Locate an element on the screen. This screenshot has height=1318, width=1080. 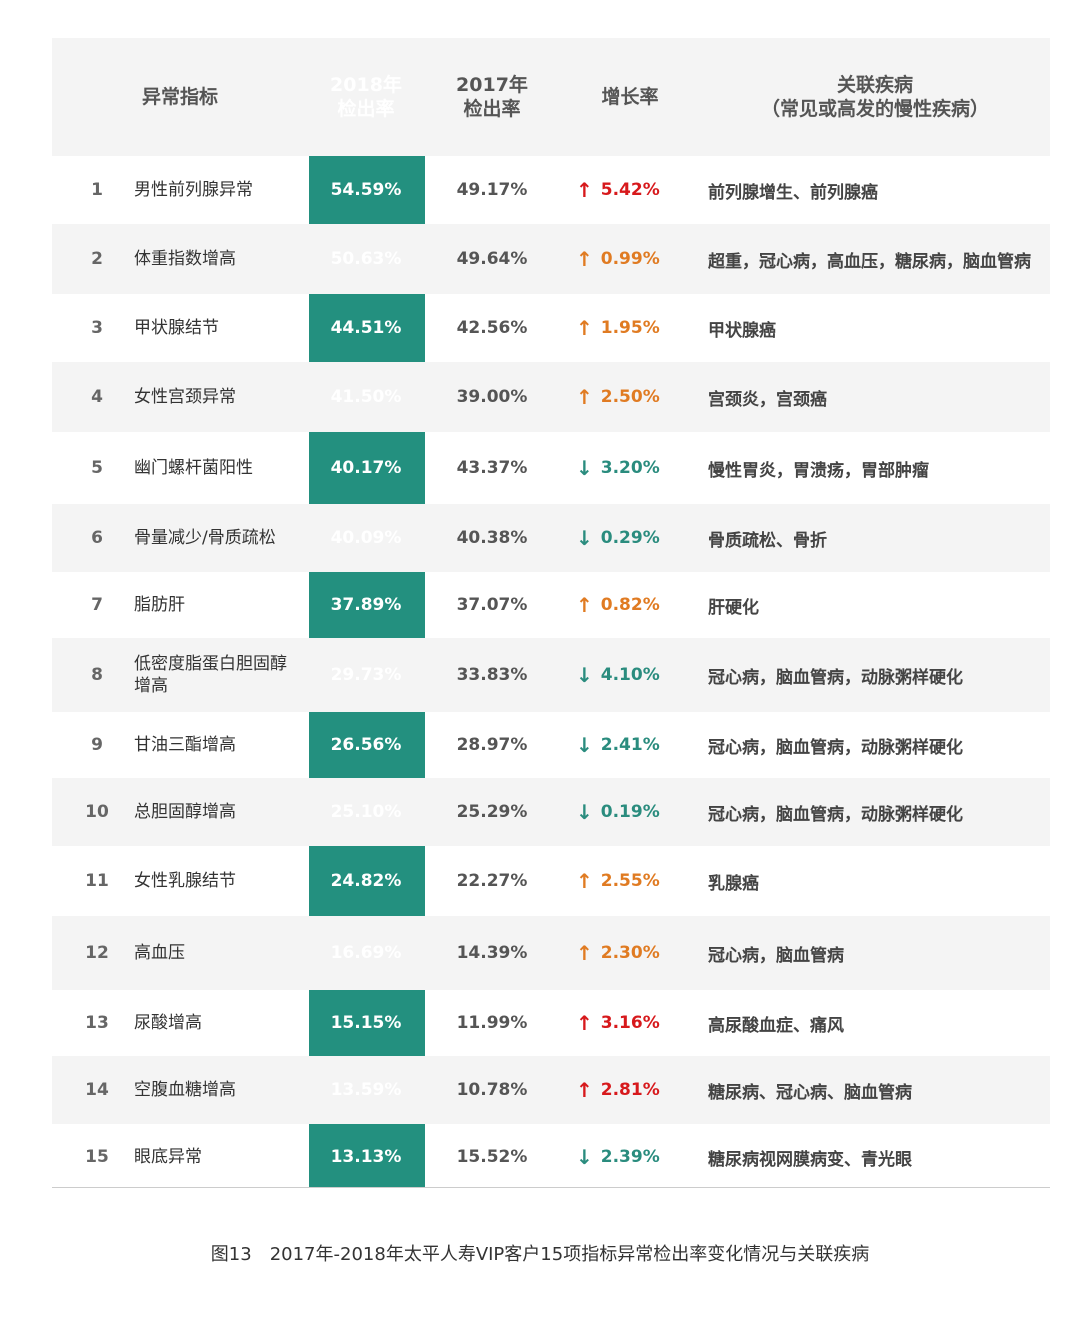
table-row: 7 脂肪肝 37.89% 37.07% ↑ 0.82% 肝硬化 is located at coordinates (551, 605).